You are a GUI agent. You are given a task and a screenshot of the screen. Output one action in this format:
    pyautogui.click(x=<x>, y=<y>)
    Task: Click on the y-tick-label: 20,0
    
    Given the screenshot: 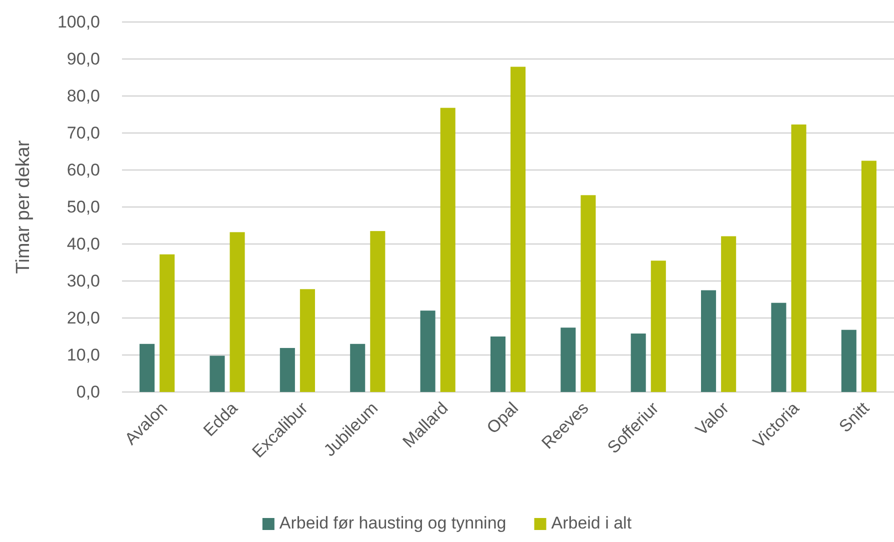 What is the action you would take?
    pyautogui.click(x=83, y=318)
    